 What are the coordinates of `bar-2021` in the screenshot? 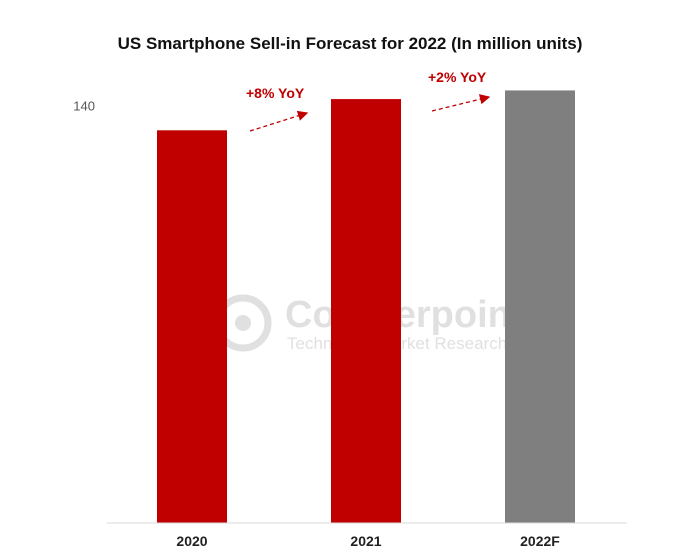 It's located at (366, 311).